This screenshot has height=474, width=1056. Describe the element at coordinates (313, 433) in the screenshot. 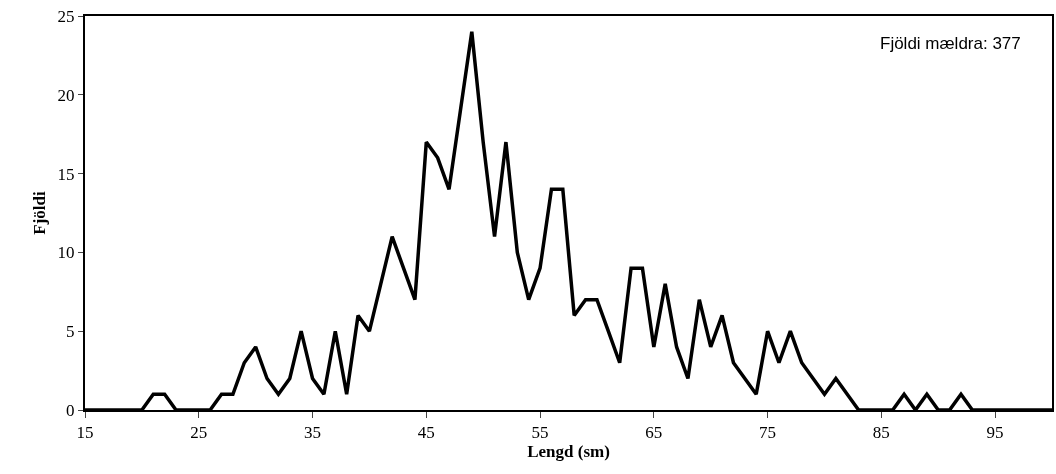

I see `x-tick-label: 35` at that location.